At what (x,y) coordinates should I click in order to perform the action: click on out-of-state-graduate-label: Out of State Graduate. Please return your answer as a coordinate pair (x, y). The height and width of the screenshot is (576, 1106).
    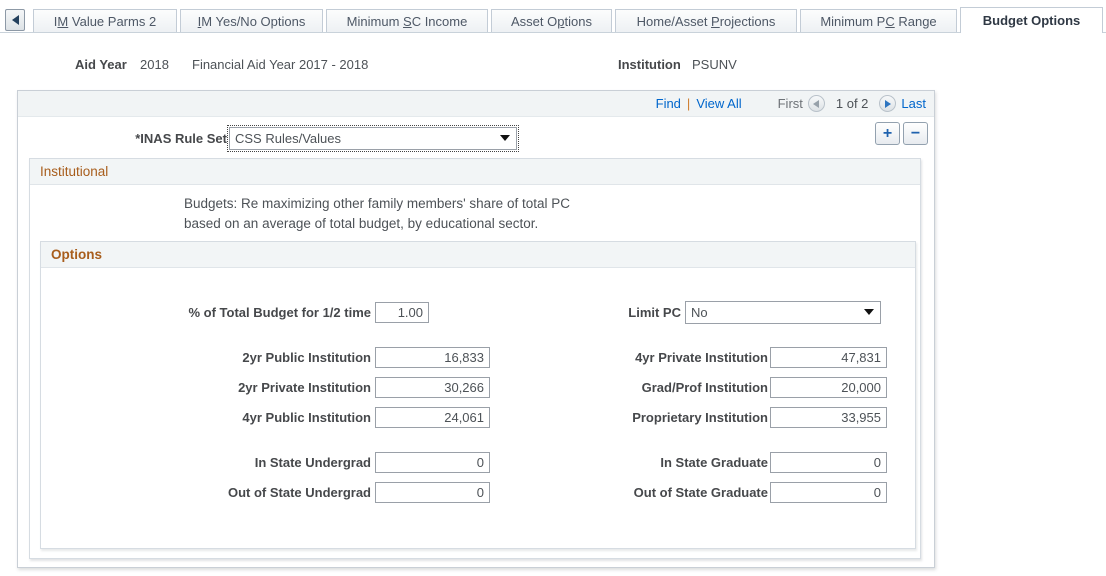
    Looking at the image, I should click on (700, 492).